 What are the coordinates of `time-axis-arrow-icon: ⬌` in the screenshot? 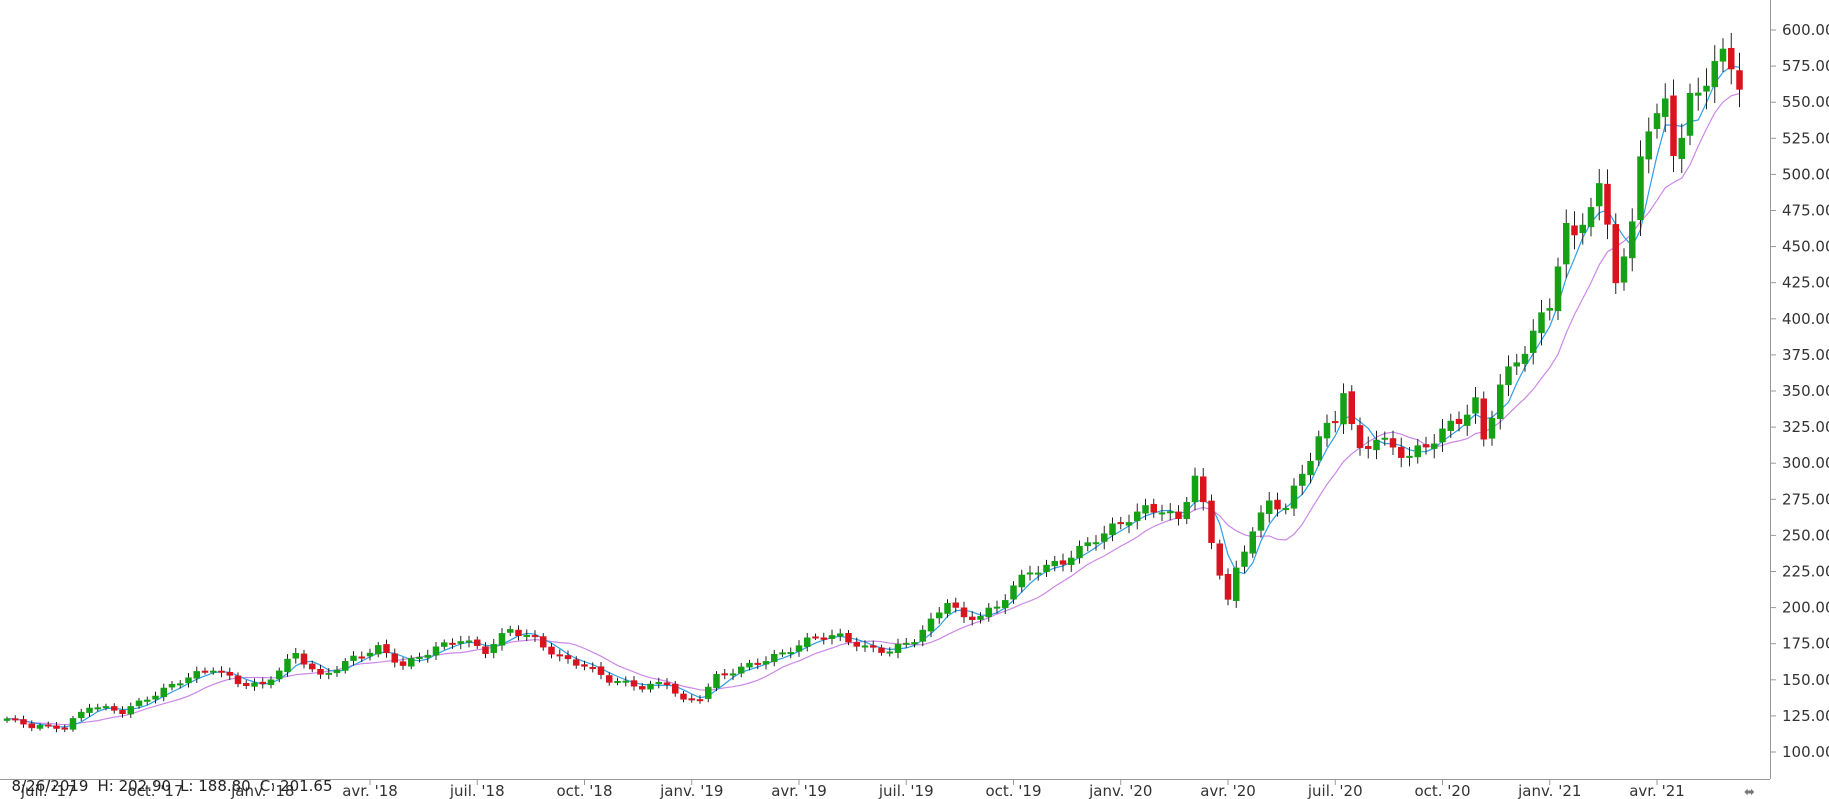 It's located at (1749, 792).